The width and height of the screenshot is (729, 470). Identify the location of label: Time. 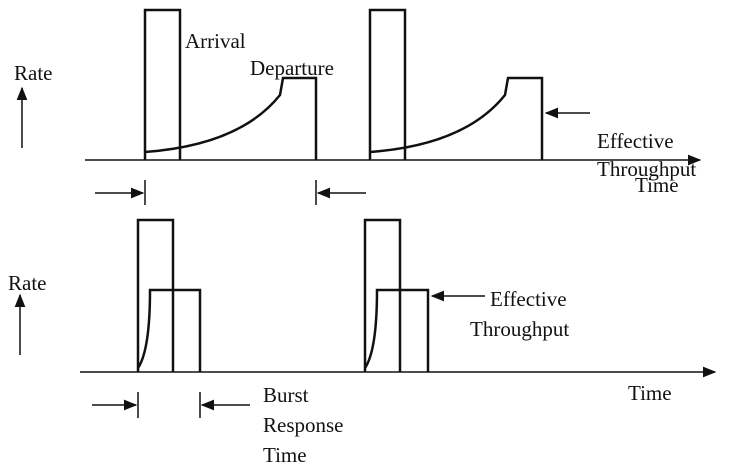
(285, 455).